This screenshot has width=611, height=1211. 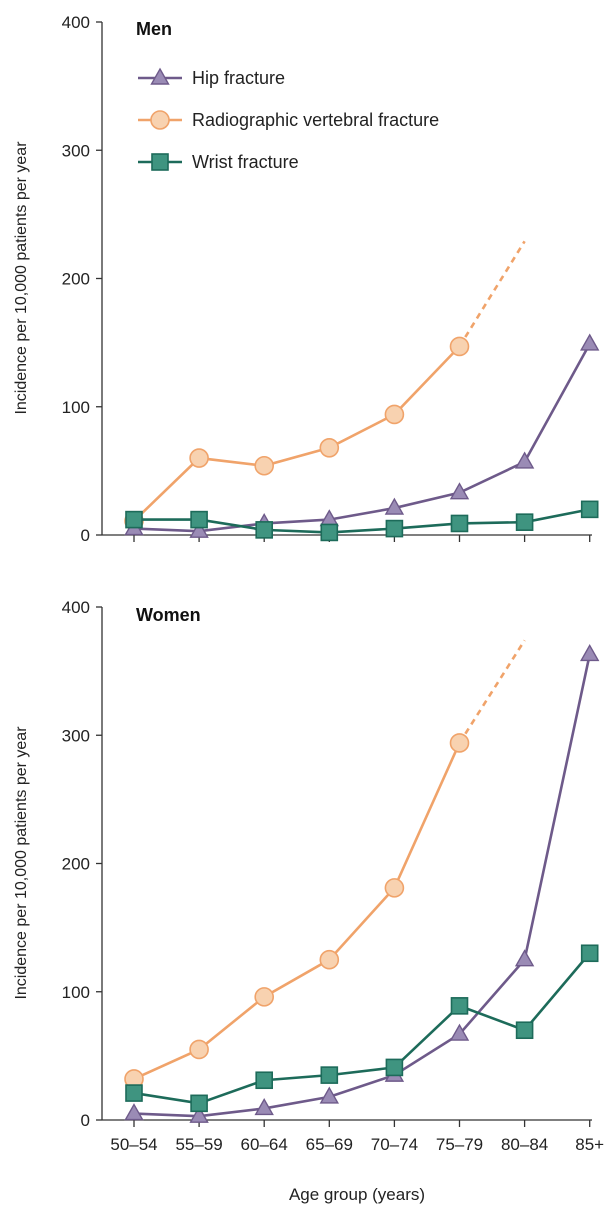 I want to click on x-tick-label: 60–64, so click(x=264, y=1144).